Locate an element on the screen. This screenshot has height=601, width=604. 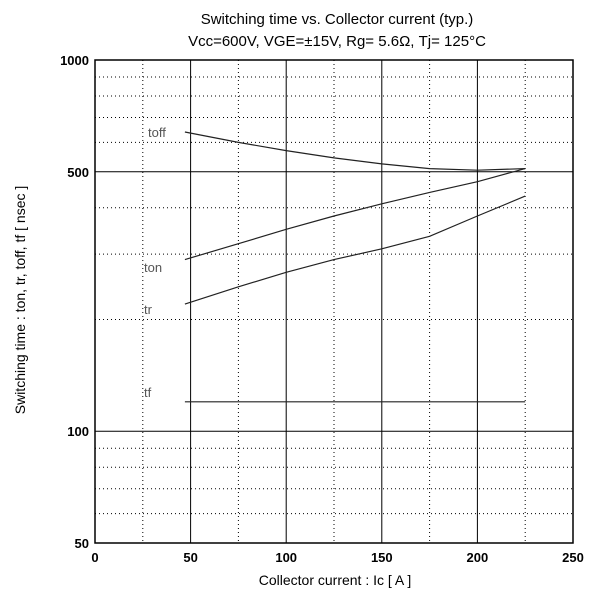
series-label-ton: ton is located at coordinates (153, 267).